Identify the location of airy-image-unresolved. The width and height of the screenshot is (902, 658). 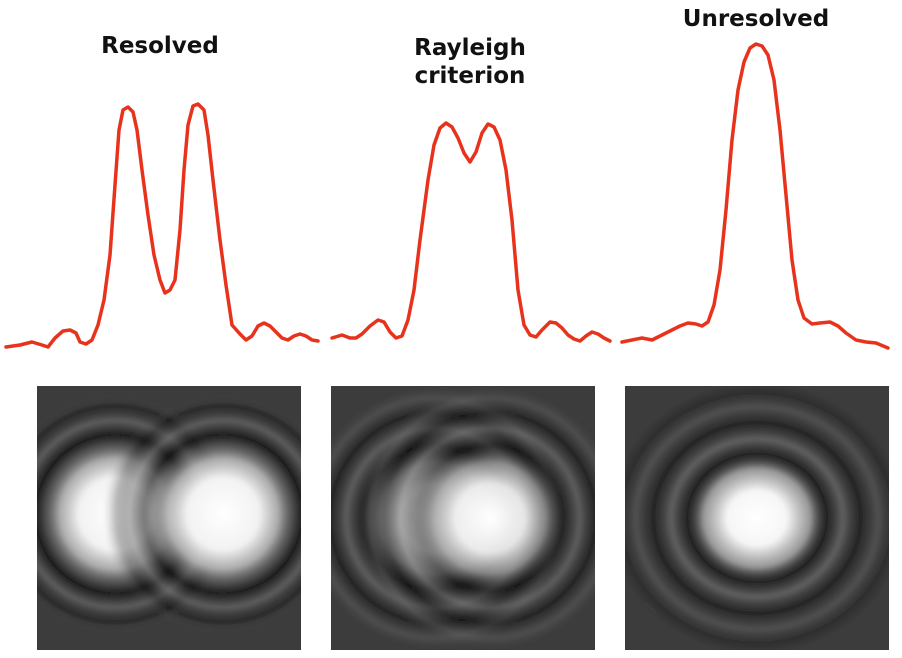
(757, 518).